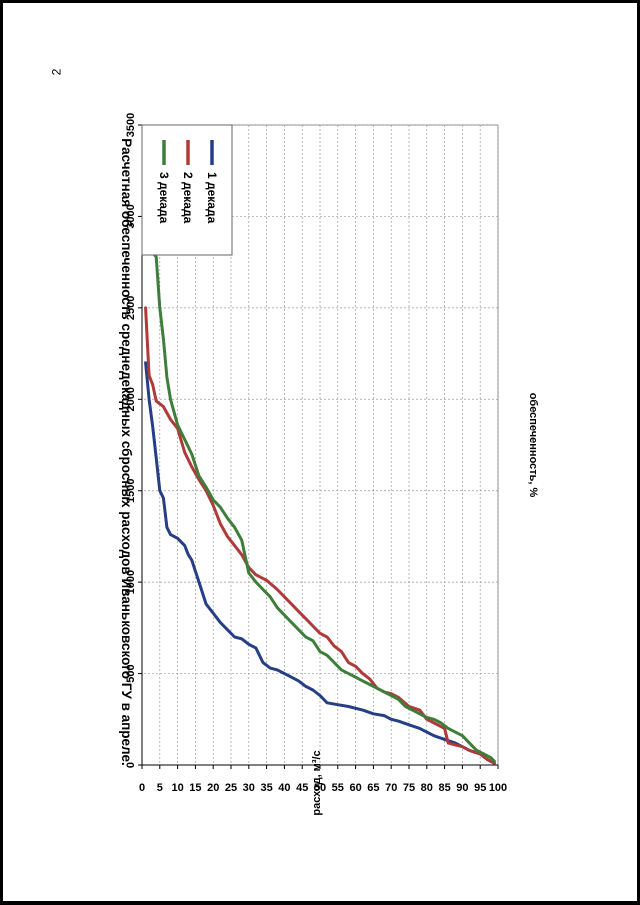 The image size is (640, 905). What do you see at coordinates (391, 788) in the screenshot?
I see `x-tick-label-70: 70` at bounding box center [391, 788].